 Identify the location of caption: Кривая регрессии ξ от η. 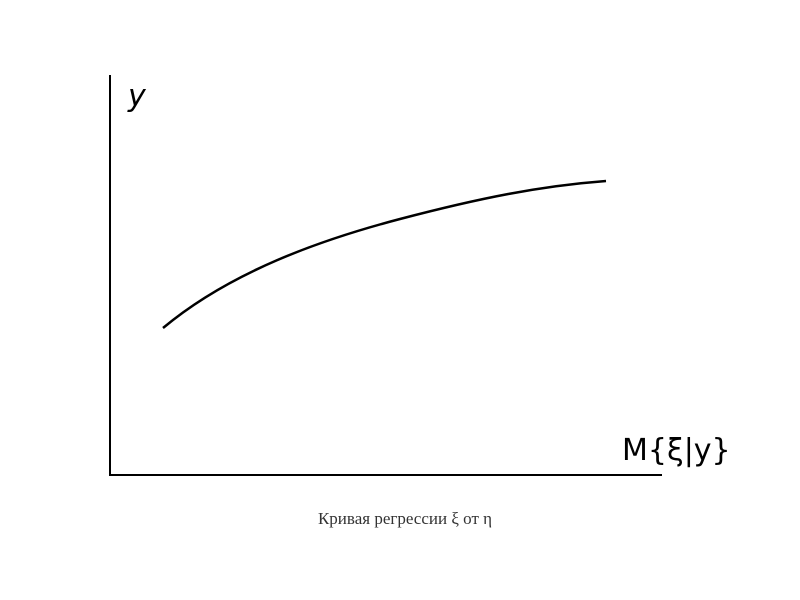
(405, 518).